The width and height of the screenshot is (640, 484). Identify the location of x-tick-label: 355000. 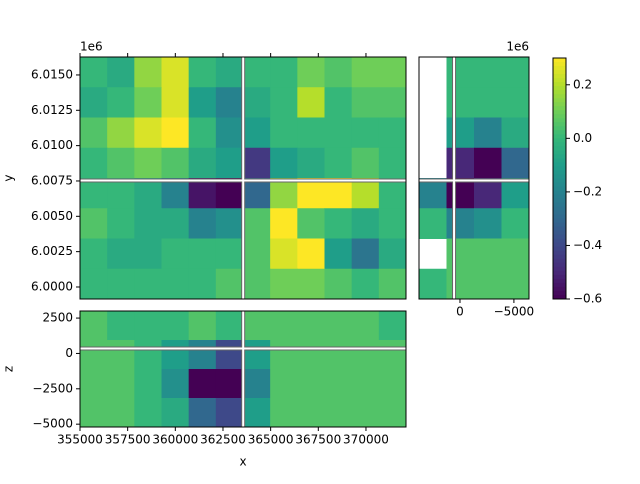
(80, 440).